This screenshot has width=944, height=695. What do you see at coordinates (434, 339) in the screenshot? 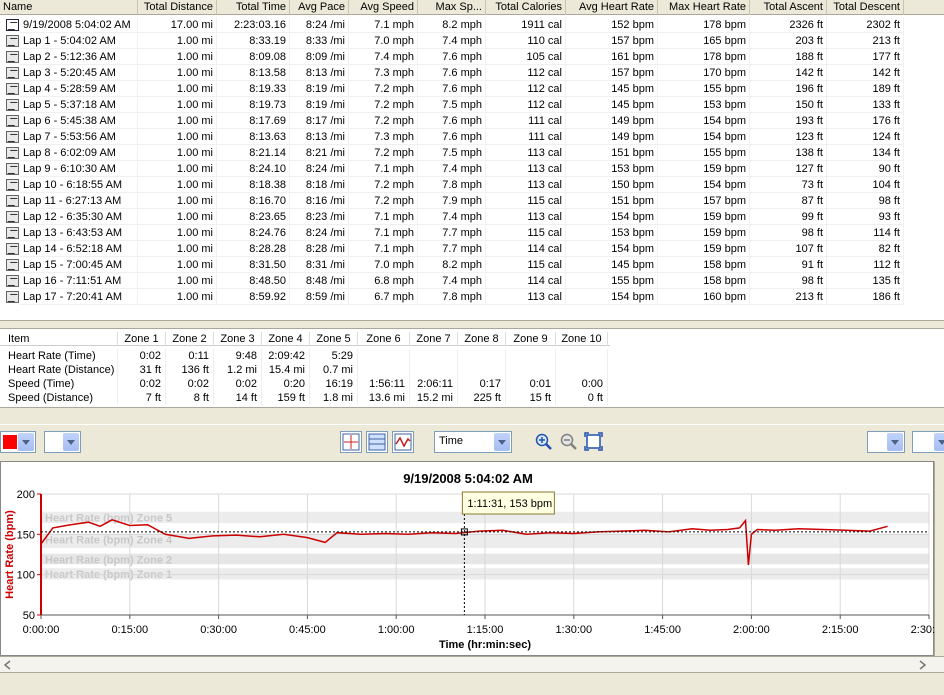
I see `zone-column-header: Zone 7` at bounding box center [434, 339].